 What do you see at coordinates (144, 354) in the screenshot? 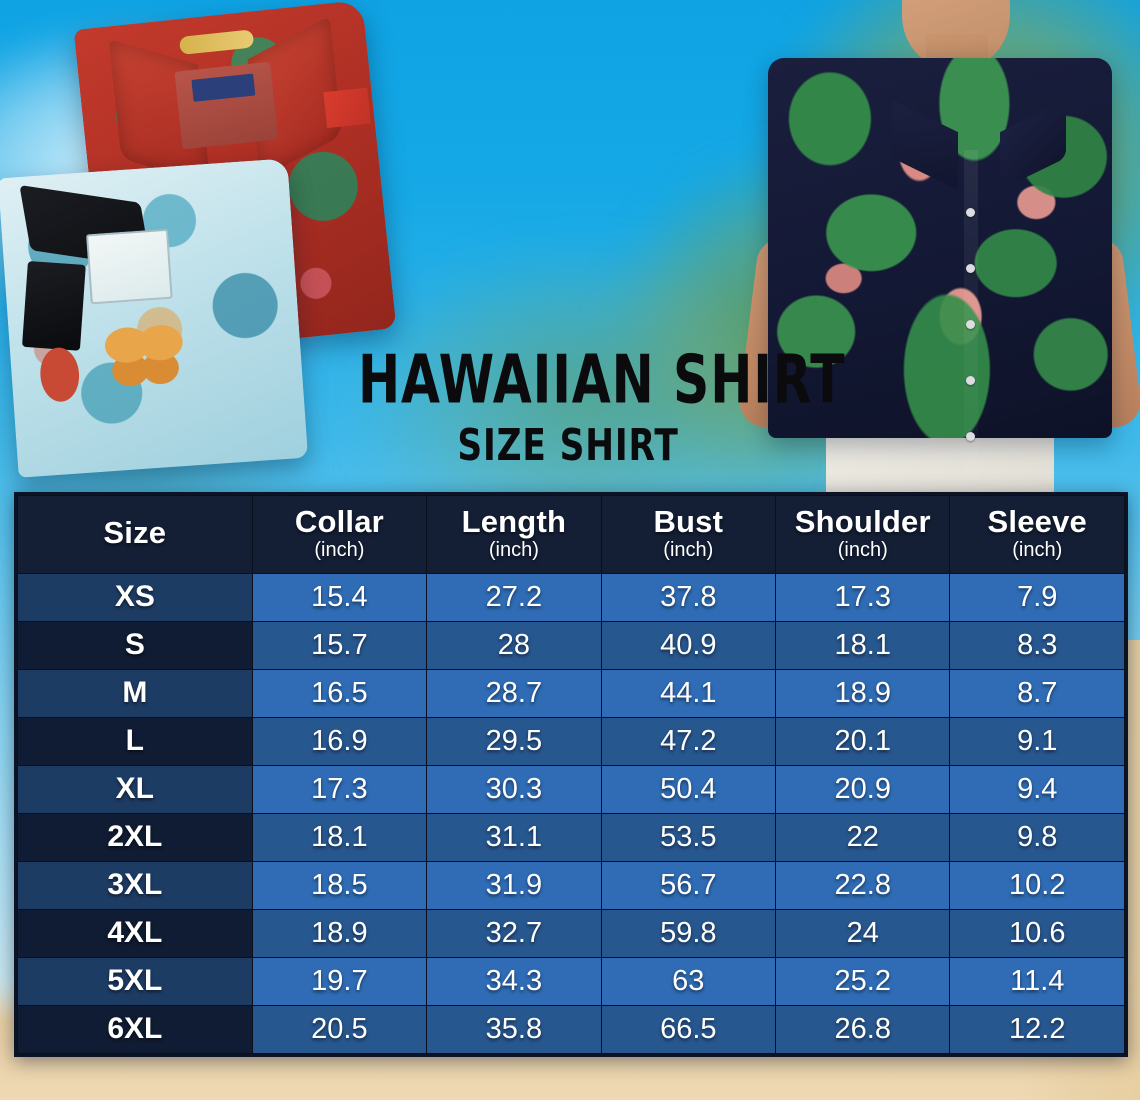
I see `butterfly-motif-icon` at bounding box center [144, 354].